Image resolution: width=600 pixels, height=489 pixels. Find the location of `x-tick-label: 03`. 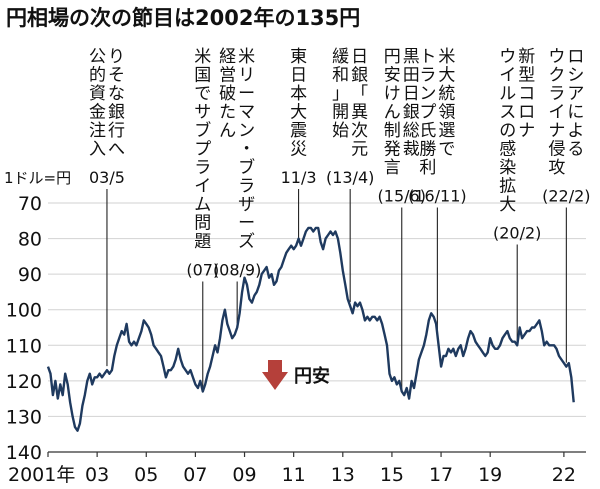

x-tick-label: 03 is located at coordinates (97, 475).